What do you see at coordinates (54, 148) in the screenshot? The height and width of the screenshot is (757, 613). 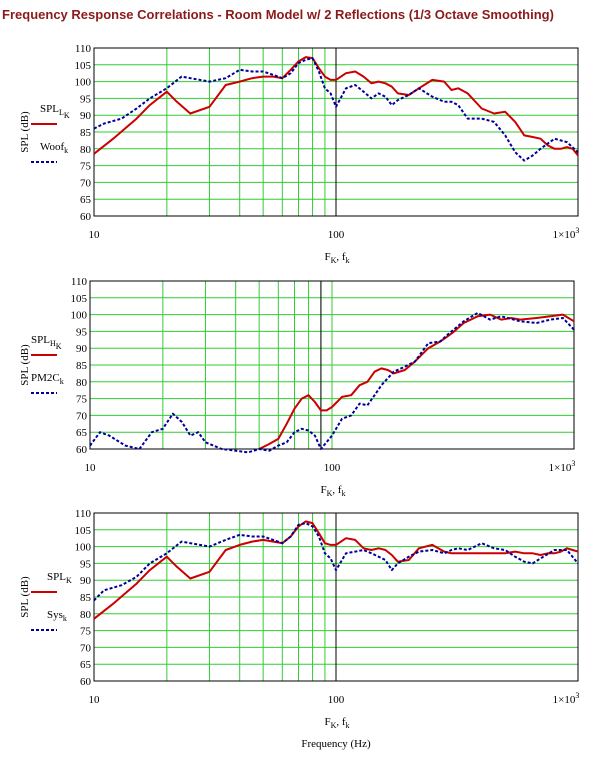 I see `legend-label: Woofk` at bounding box center [54, 148].